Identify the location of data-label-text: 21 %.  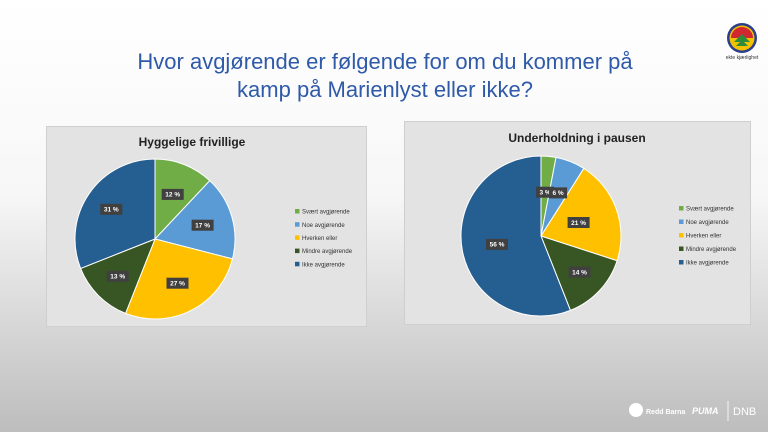
(578, 223).